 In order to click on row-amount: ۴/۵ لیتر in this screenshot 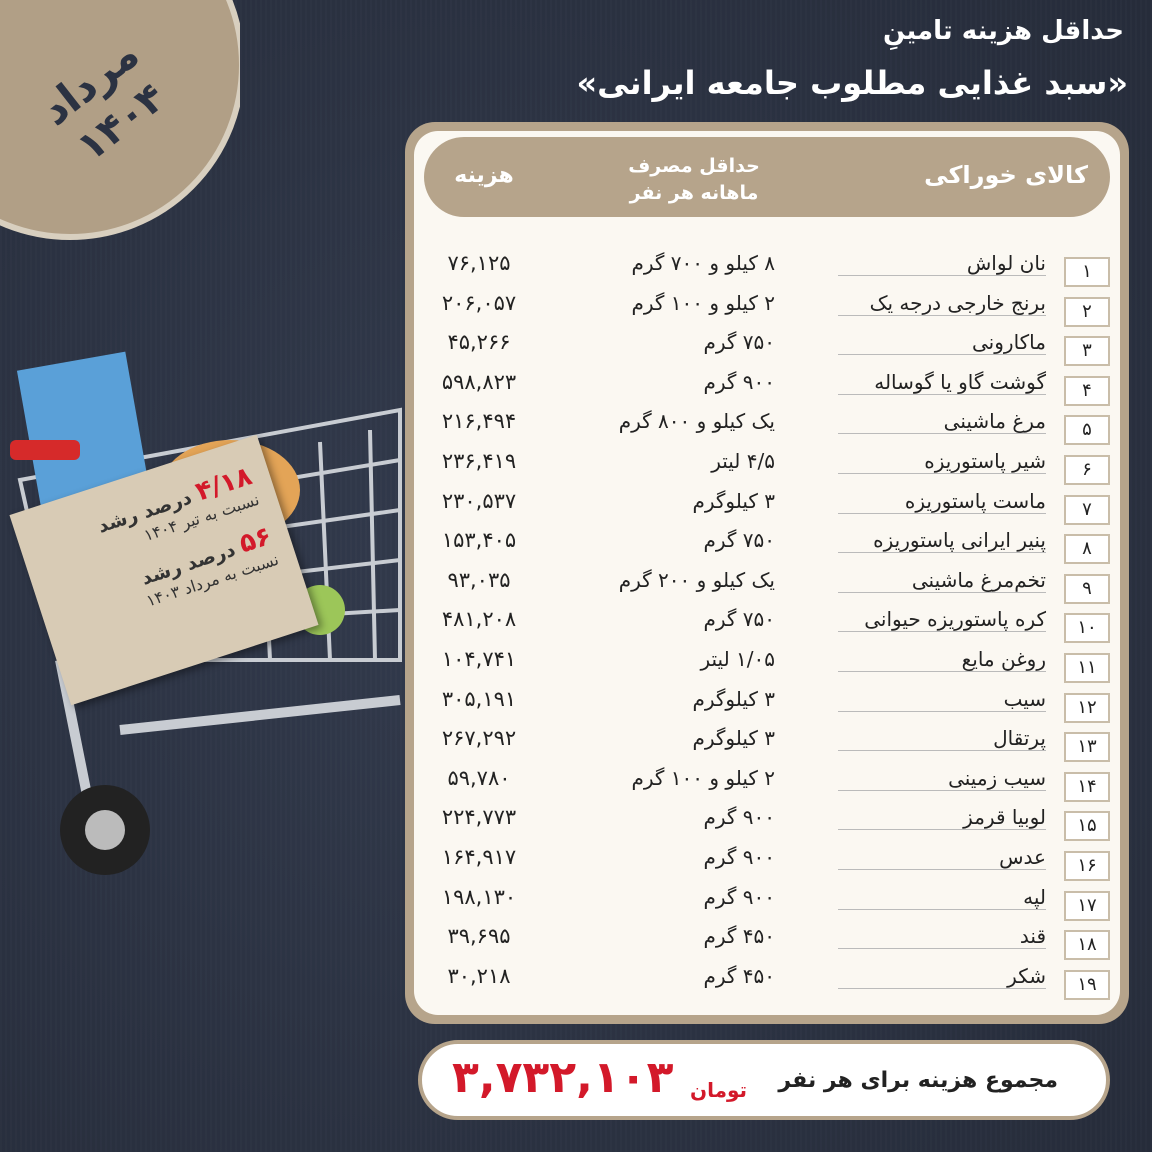, I will do `click(743, 461)`.